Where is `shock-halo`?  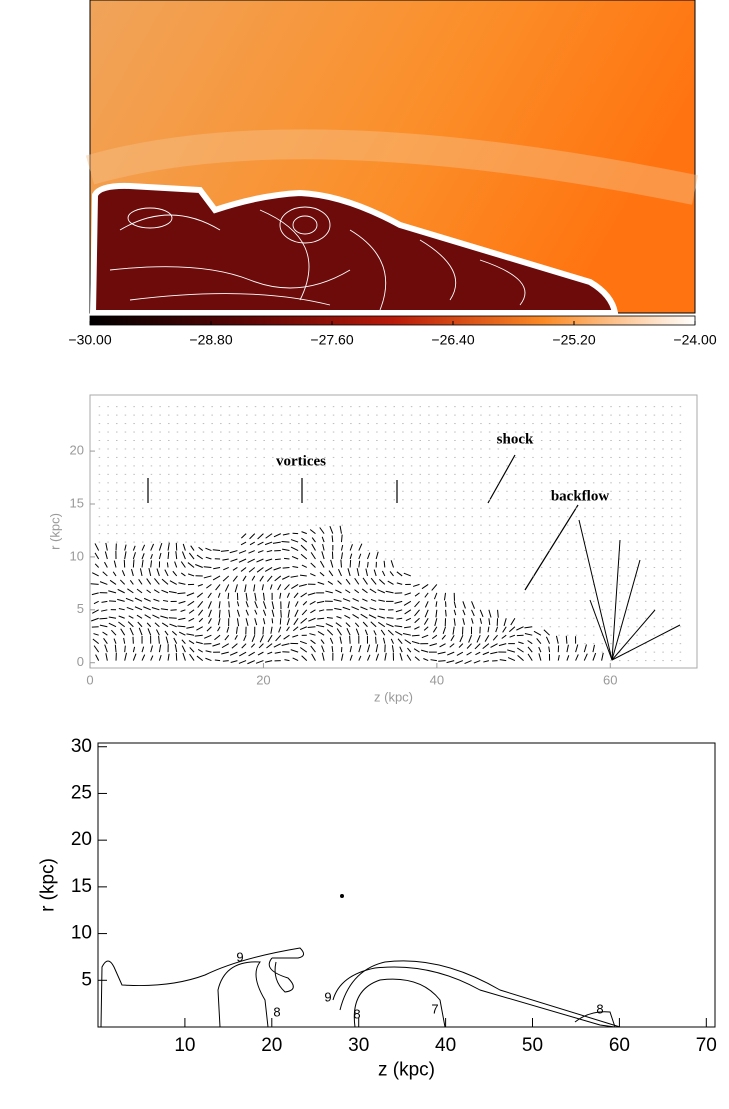 shock-halo is located at coordinates (391, 167).